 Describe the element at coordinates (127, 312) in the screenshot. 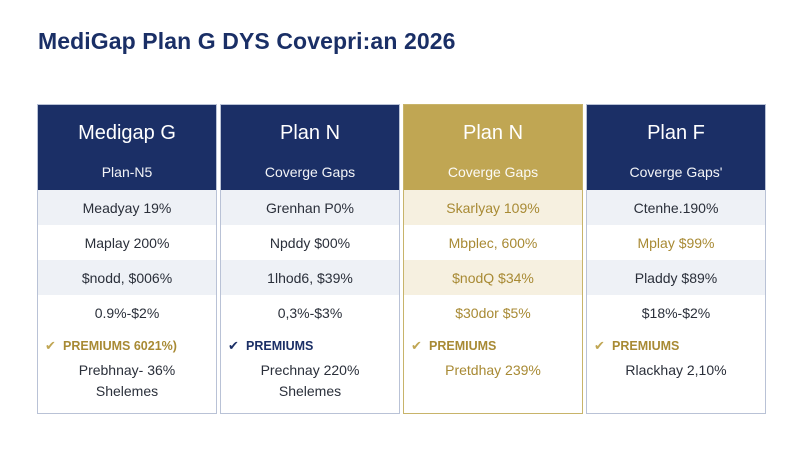

I see `plan-row: 0.9%-$2%` at that location.